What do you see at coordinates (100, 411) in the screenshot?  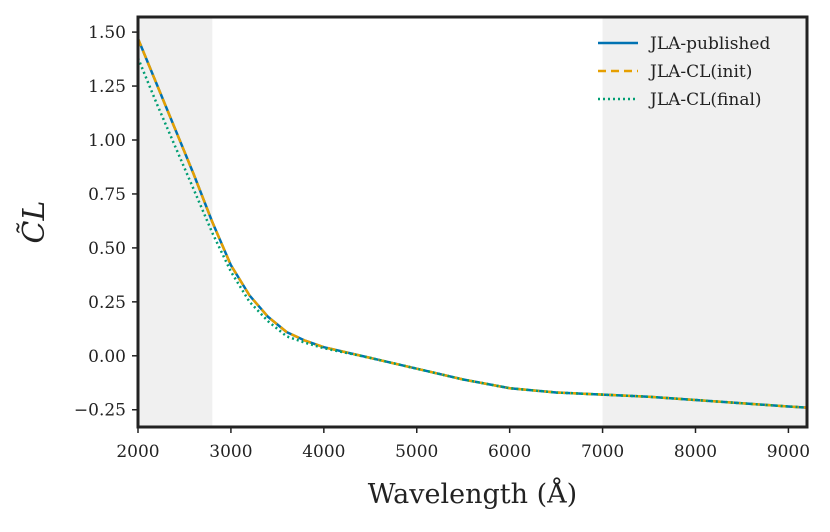 I see `y-tick-label: −0.25` at bounding box center [100, 411].